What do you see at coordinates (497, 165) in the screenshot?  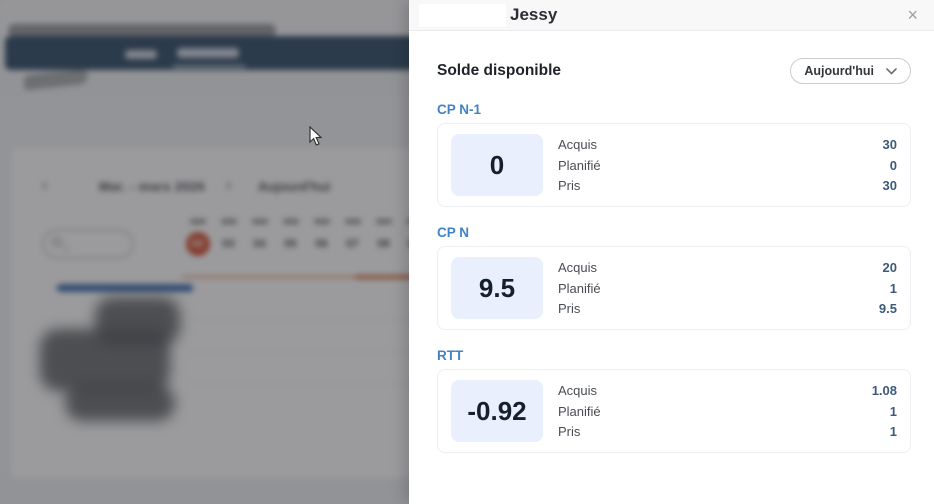 I see `balance-amount: 0` at bounding box center [497, 165].